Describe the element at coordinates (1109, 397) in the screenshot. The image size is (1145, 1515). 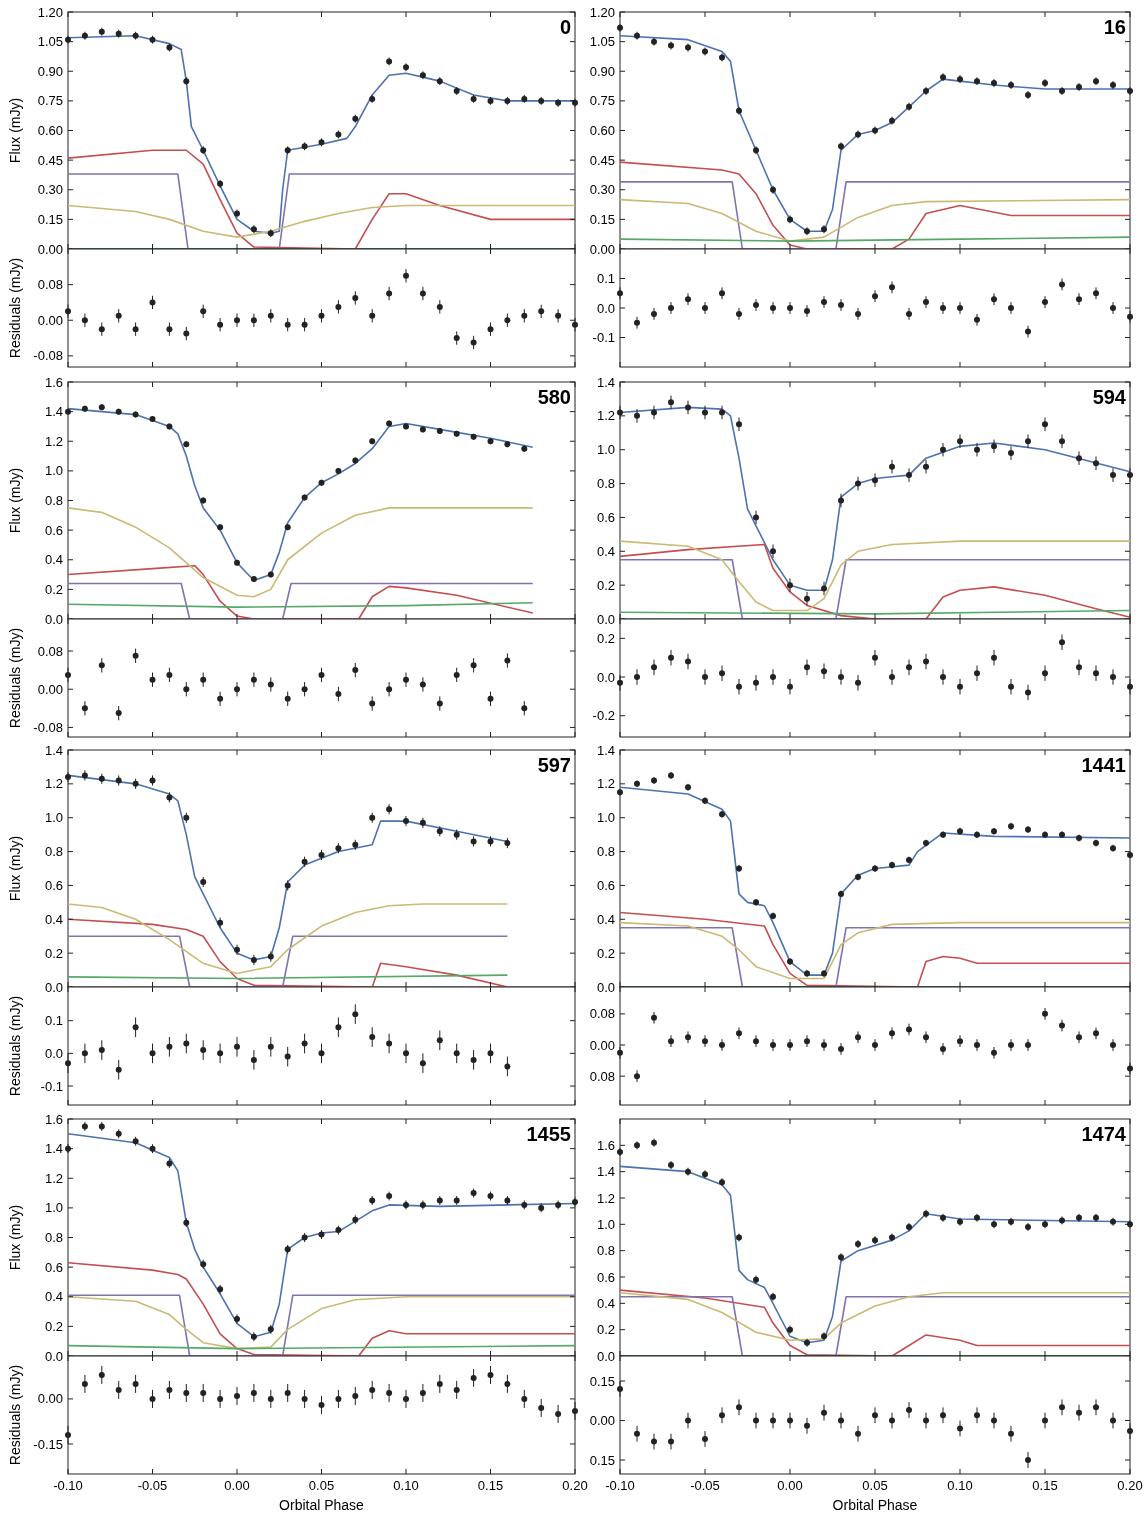
I see `chart-title: 594` at that location.